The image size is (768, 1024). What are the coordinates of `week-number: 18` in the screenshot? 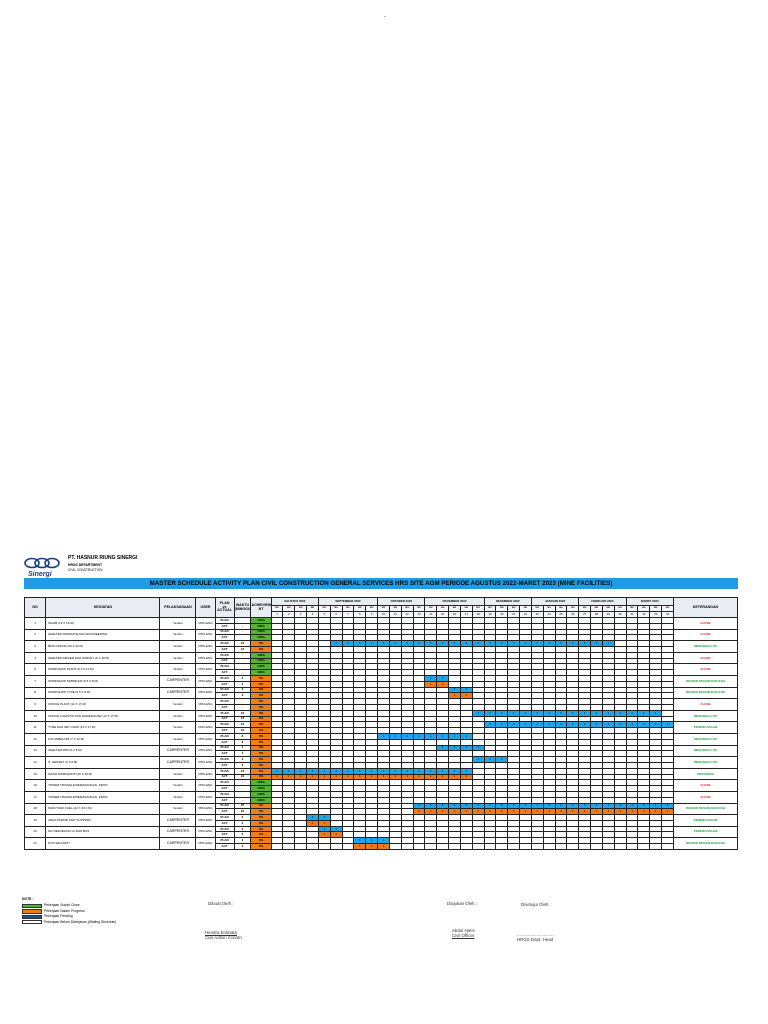 It's located at (478, 614).